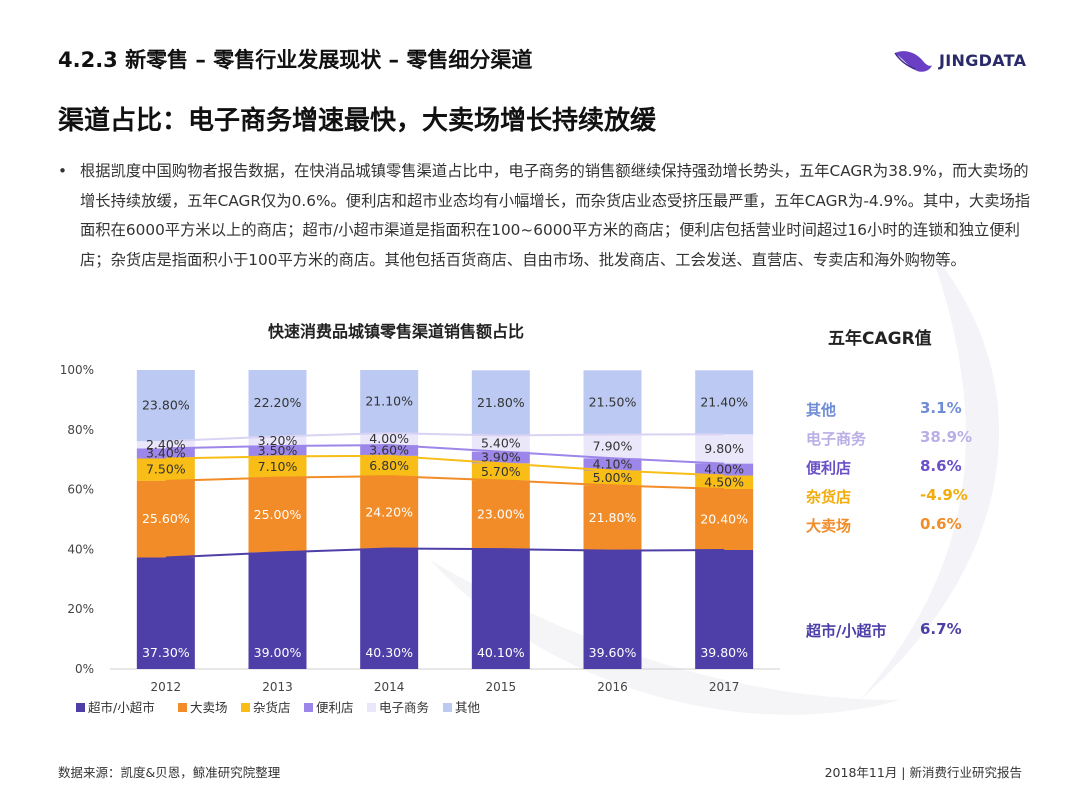  I want to click on data-label-超市/小超市: 39.00%, so click(278, 652).